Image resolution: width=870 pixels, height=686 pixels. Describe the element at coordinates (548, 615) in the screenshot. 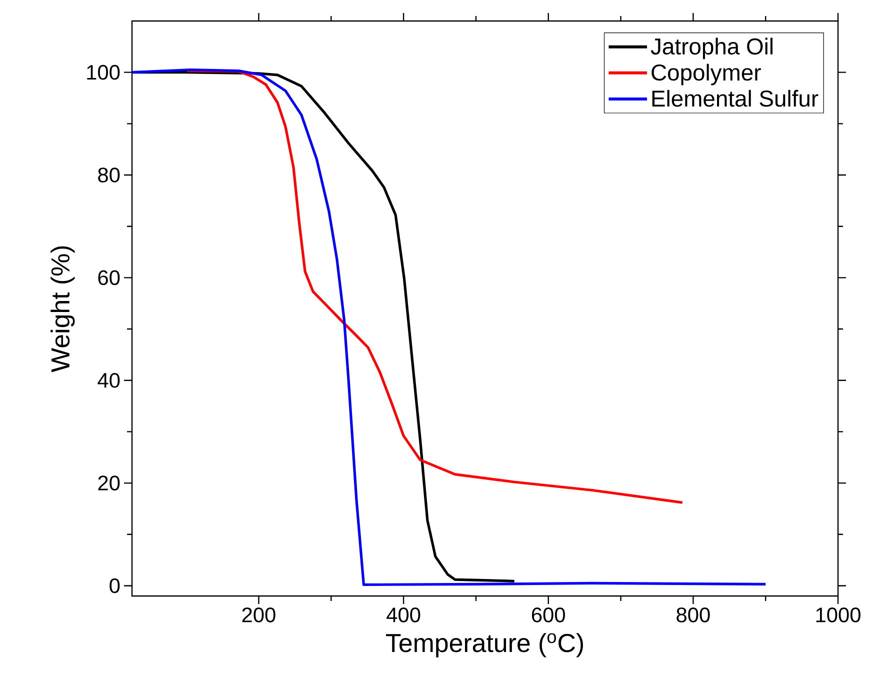

I see `x-tick-label: 600` at that location.